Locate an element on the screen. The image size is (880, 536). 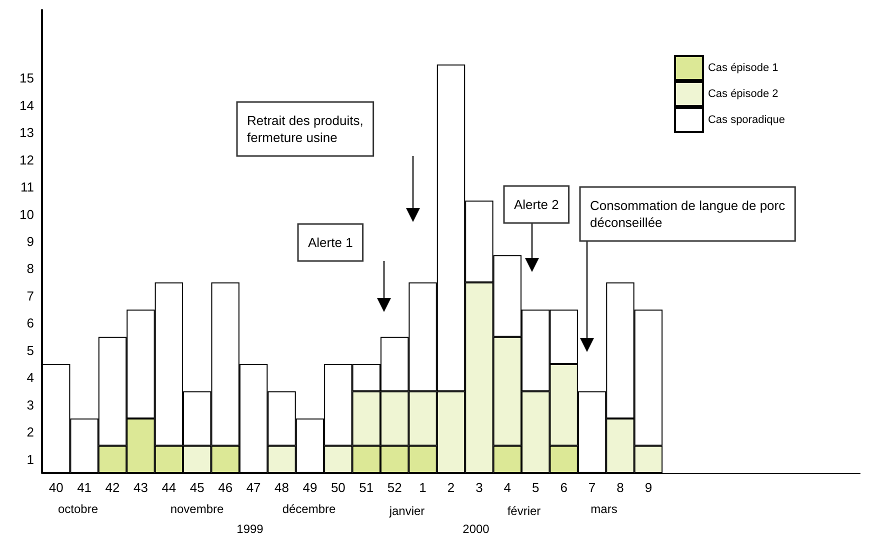
x-tick-label: 42 is located at coordinates (112, 487).